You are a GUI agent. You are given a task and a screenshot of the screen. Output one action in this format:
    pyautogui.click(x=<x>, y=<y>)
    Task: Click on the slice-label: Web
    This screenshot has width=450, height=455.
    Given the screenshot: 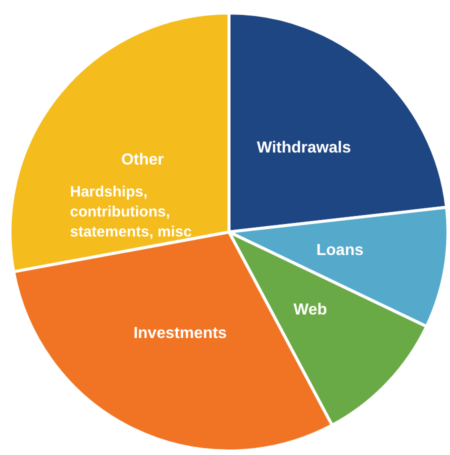 What is the action you would take?
    pyautogui.click(x=311, y=309)
    